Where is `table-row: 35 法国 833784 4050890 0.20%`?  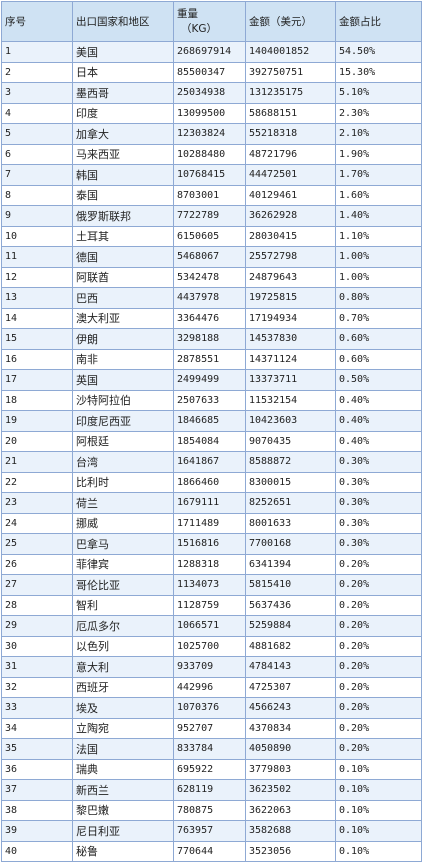 table-row: 35 法国 833784 4050890 0.20% is located at coordinates (211, 749).